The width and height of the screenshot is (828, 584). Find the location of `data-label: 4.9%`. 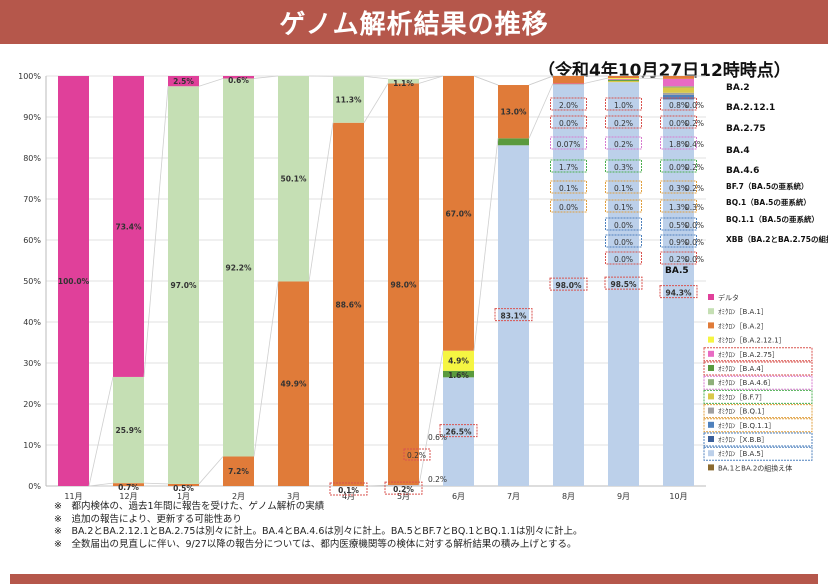

data-label: 4.9% is located at coordinates (458, 361).